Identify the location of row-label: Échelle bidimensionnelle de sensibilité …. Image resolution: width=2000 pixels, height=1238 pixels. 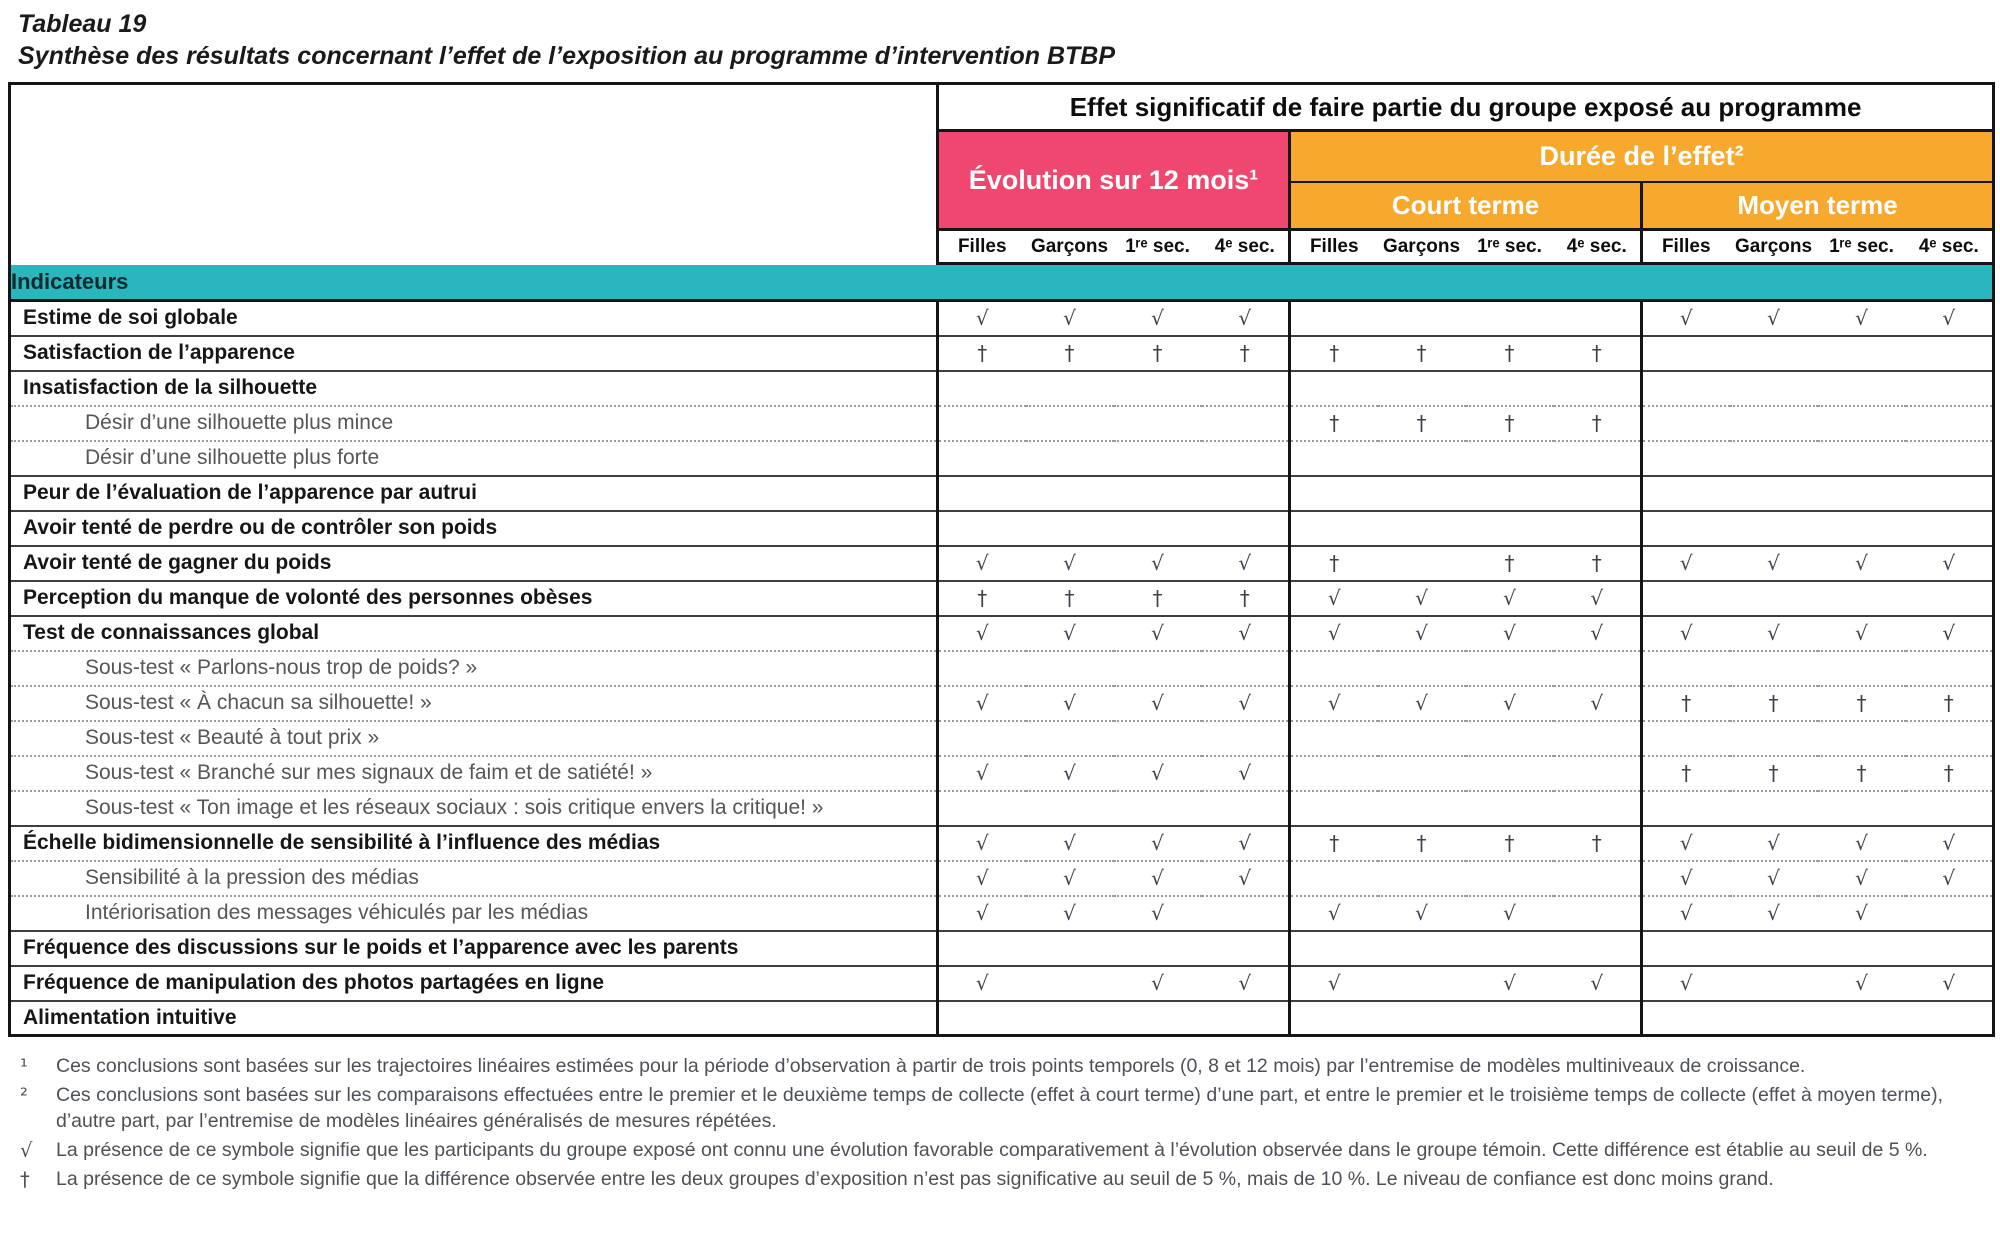
(474, 842).